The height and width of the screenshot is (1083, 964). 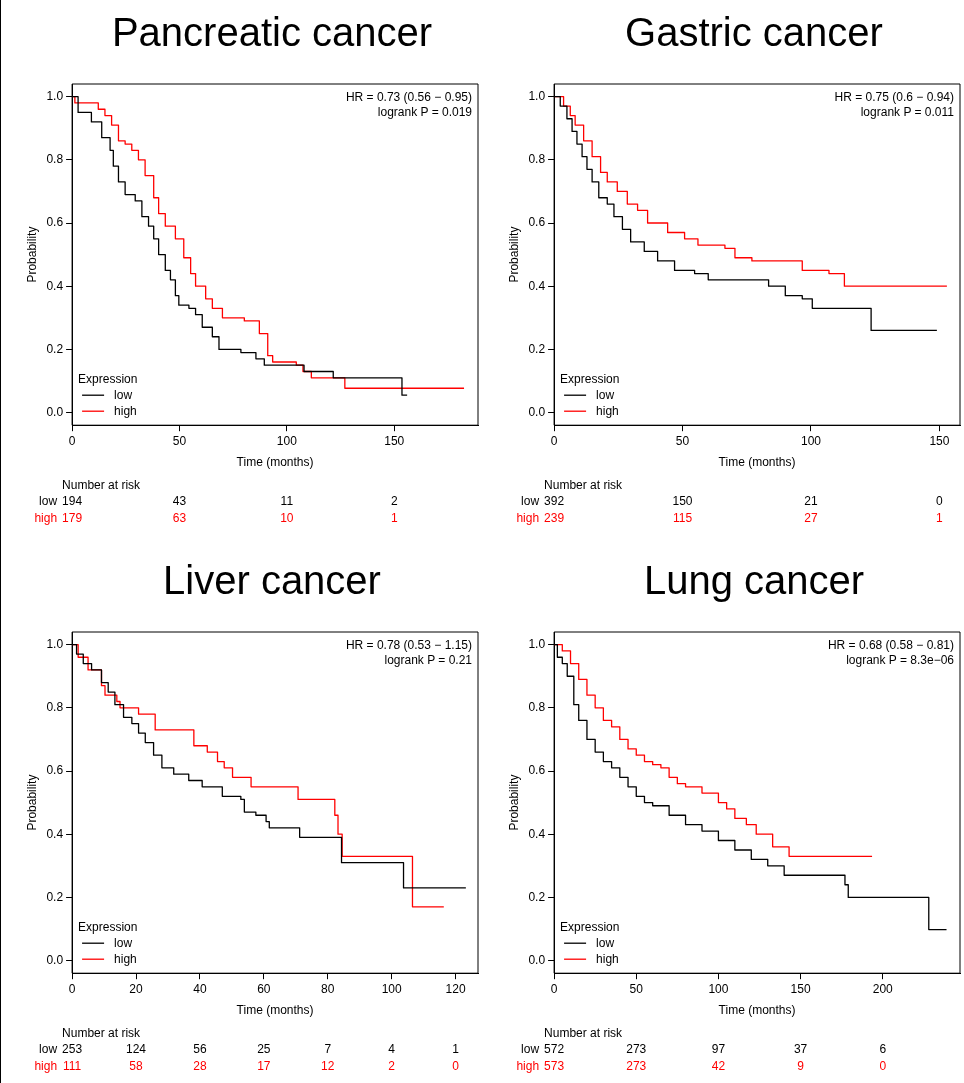 What do you see at coordinates (264, 988) in the screenshot?
I see `x-tick-label: 60` at bounding box center [264, 988].